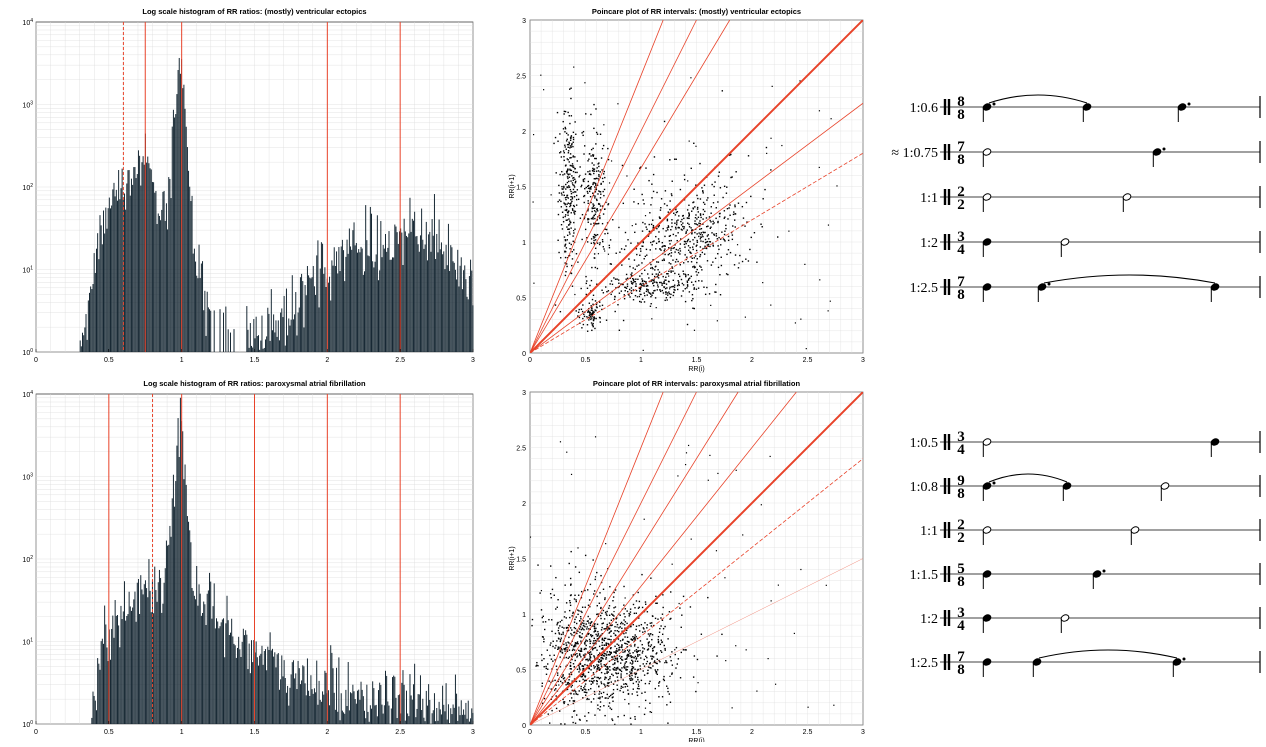 The height and width of the screenshot is (747, 1266). Describe the element at coordinates (752, 360) in the screenshot. I see `x-tick-label: 2` at that location.